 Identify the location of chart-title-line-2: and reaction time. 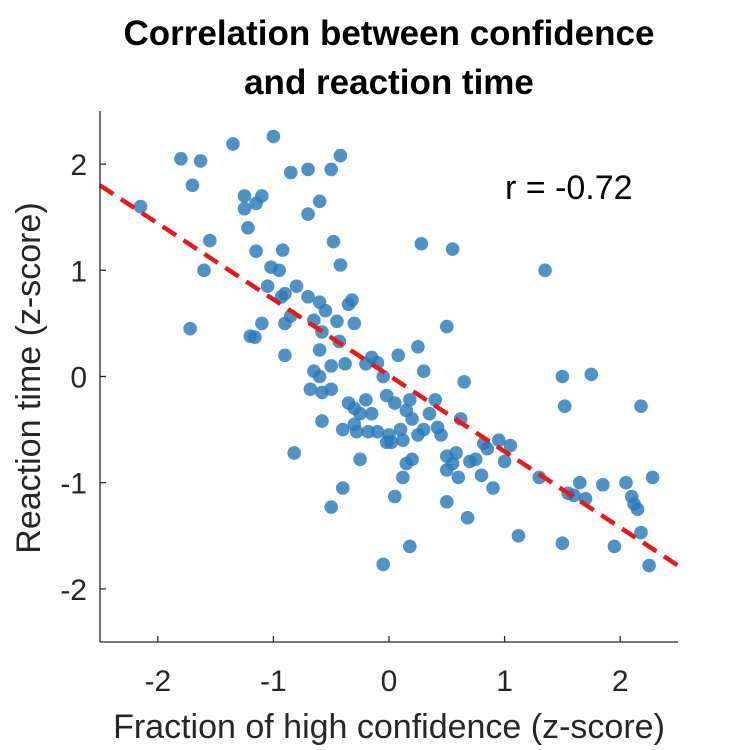
(389, 82).